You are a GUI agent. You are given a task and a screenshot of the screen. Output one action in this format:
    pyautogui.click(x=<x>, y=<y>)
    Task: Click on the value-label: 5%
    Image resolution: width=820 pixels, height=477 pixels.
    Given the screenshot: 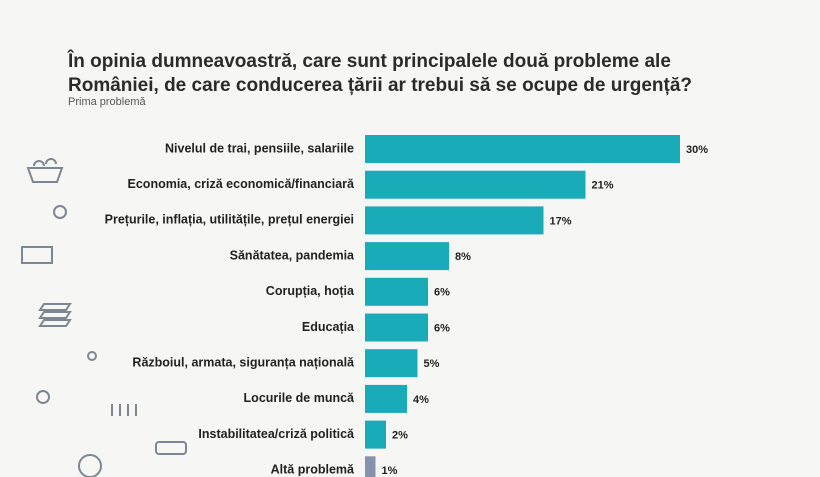 What is the action you would take?
    pyautogui.click(x=432, y=364)
    